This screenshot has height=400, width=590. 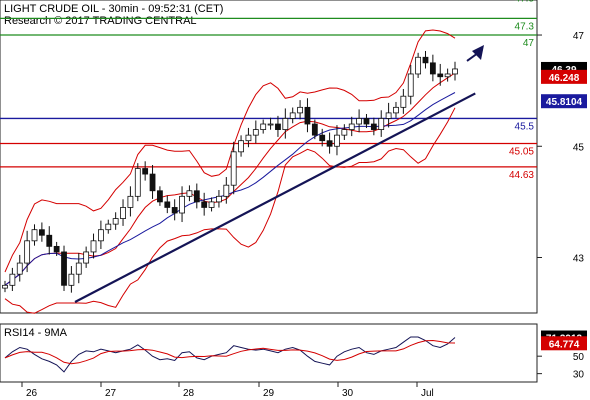 What do you see at coordinates (529, 43) in the screenshot?
I see `level-label-2: 47` at bounding box center [529, 43].